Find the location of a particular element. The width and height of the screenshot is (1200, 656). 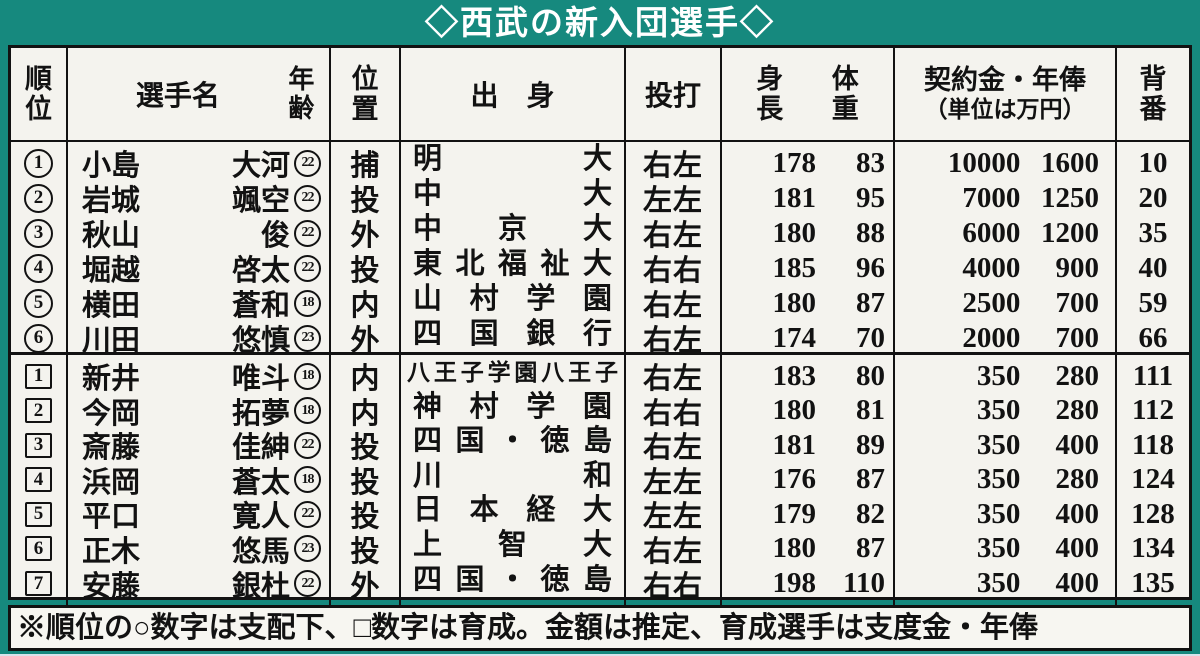

col-header-position: 位置 is located at coordinates (366, 94).